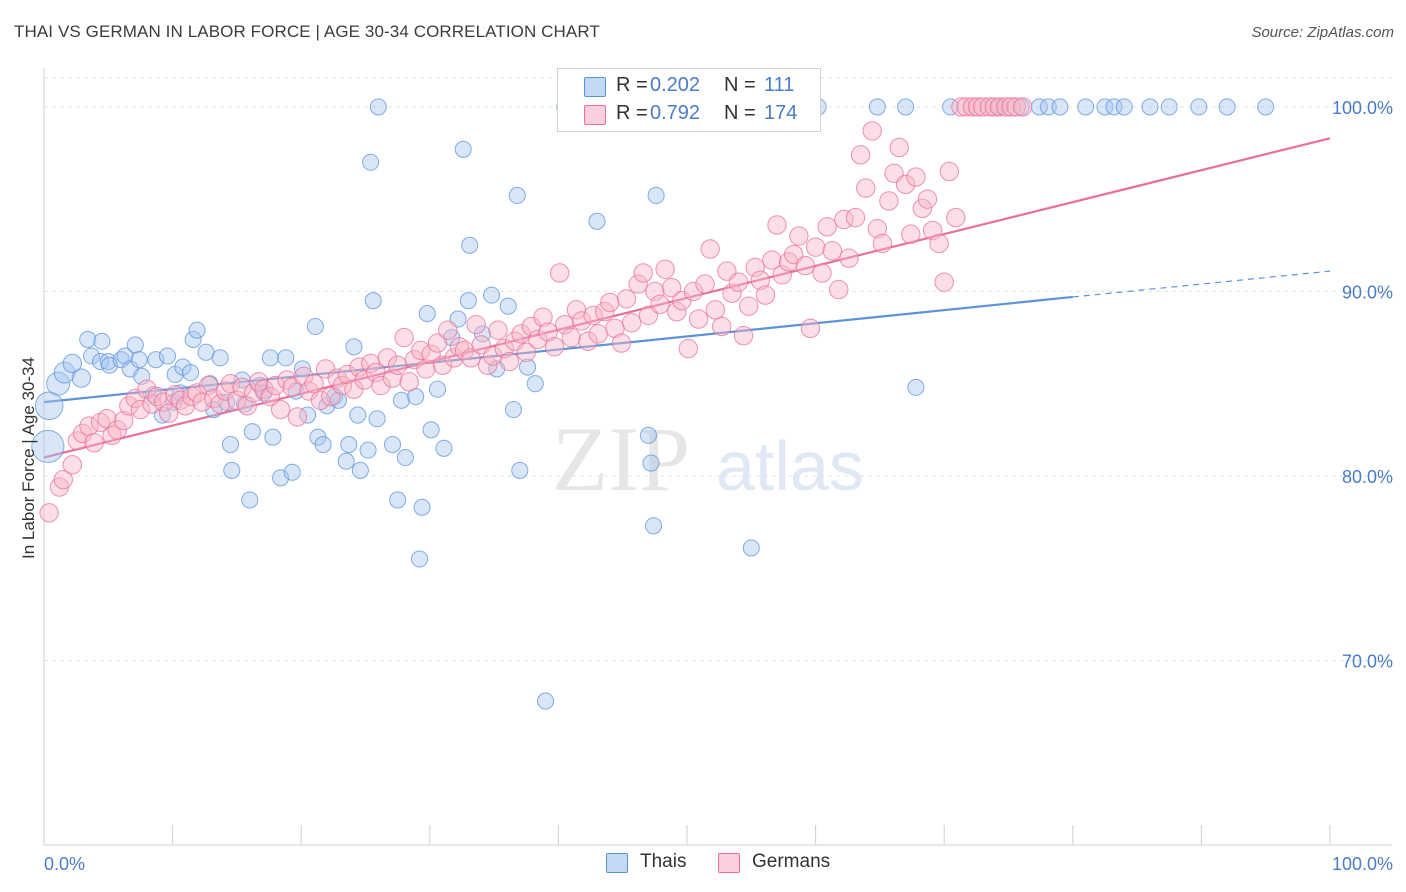 This screenshot has width=1406, height=892. What do you see at coordinates (708, 459) in the screenshot?
I see `watermark: ZIP atlas` at bounding box center [708, 459].